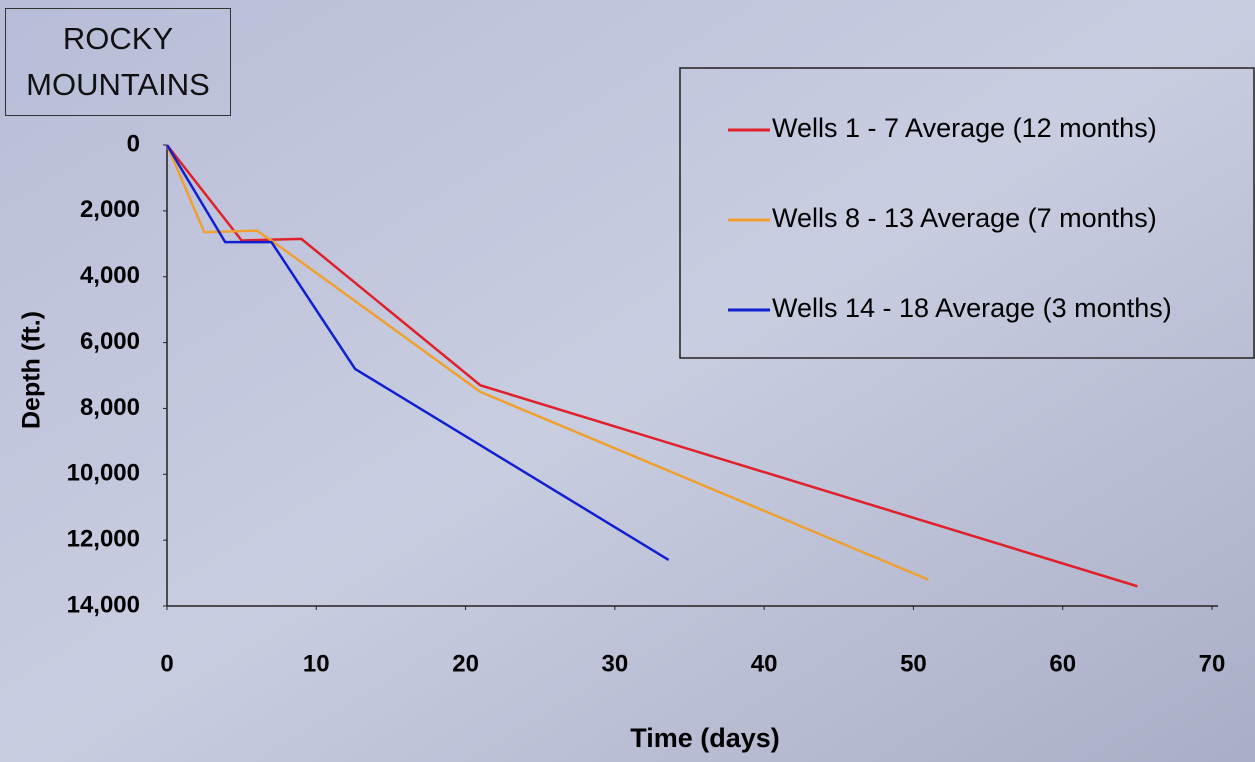 The image size is (1255, 762). I want to click on y-tick-label: 2,000, so click(110, 209).